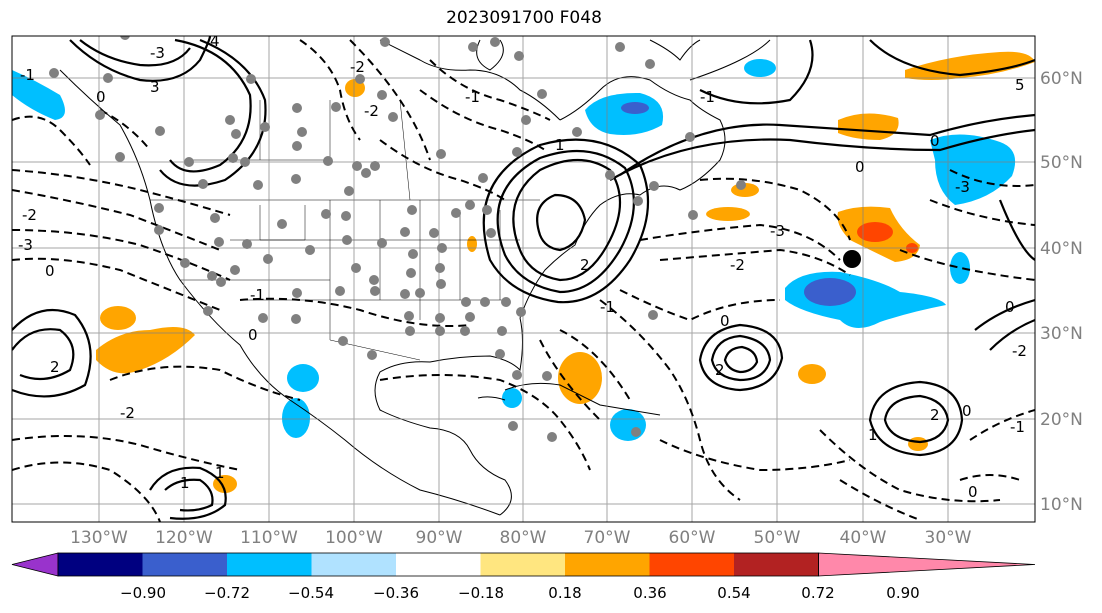 The width and height of the screenshot is (1102, 613). I want to click on shade-blue-gulf, so click(303, 378).